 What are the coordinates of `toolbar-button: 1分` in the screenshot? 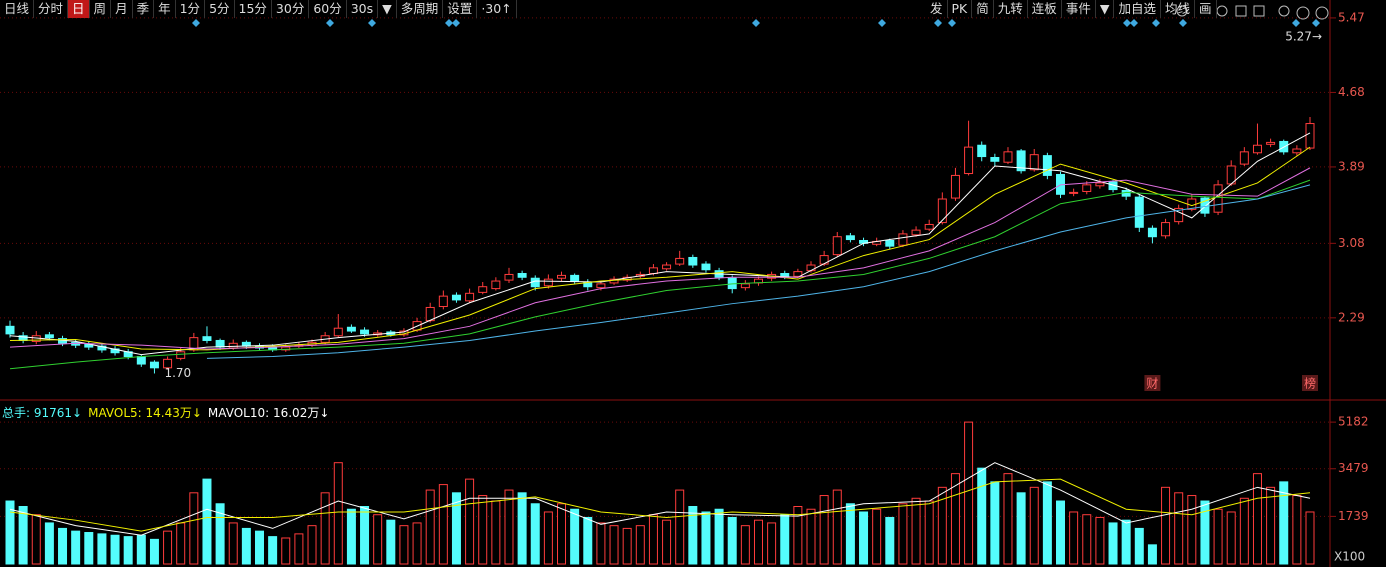 It's located at (191, 9).